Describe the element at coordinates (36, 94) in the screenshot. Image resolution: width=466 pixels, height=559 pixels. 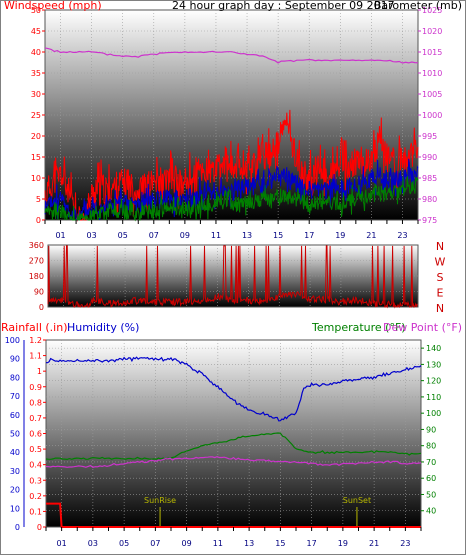
I see `wind-tick-label: 30` at that location.